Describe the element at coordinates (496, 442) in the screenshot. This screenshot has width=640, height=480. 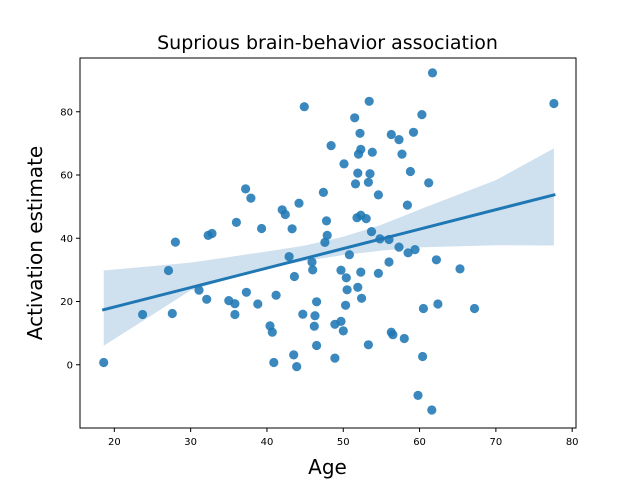
I see `x-tick-label: 70` at that location.